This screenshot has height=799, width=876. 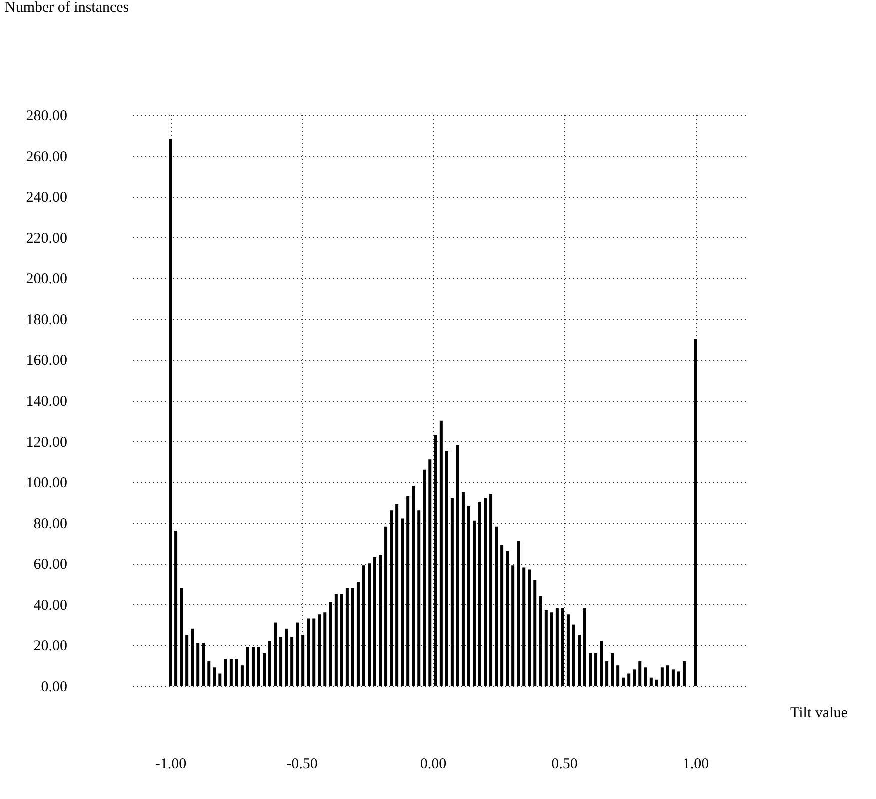 What do you see at coordinates (51, 646) in the screenshot?
I see `y-tick-label: 20.00` at bounding box center [51, 646].